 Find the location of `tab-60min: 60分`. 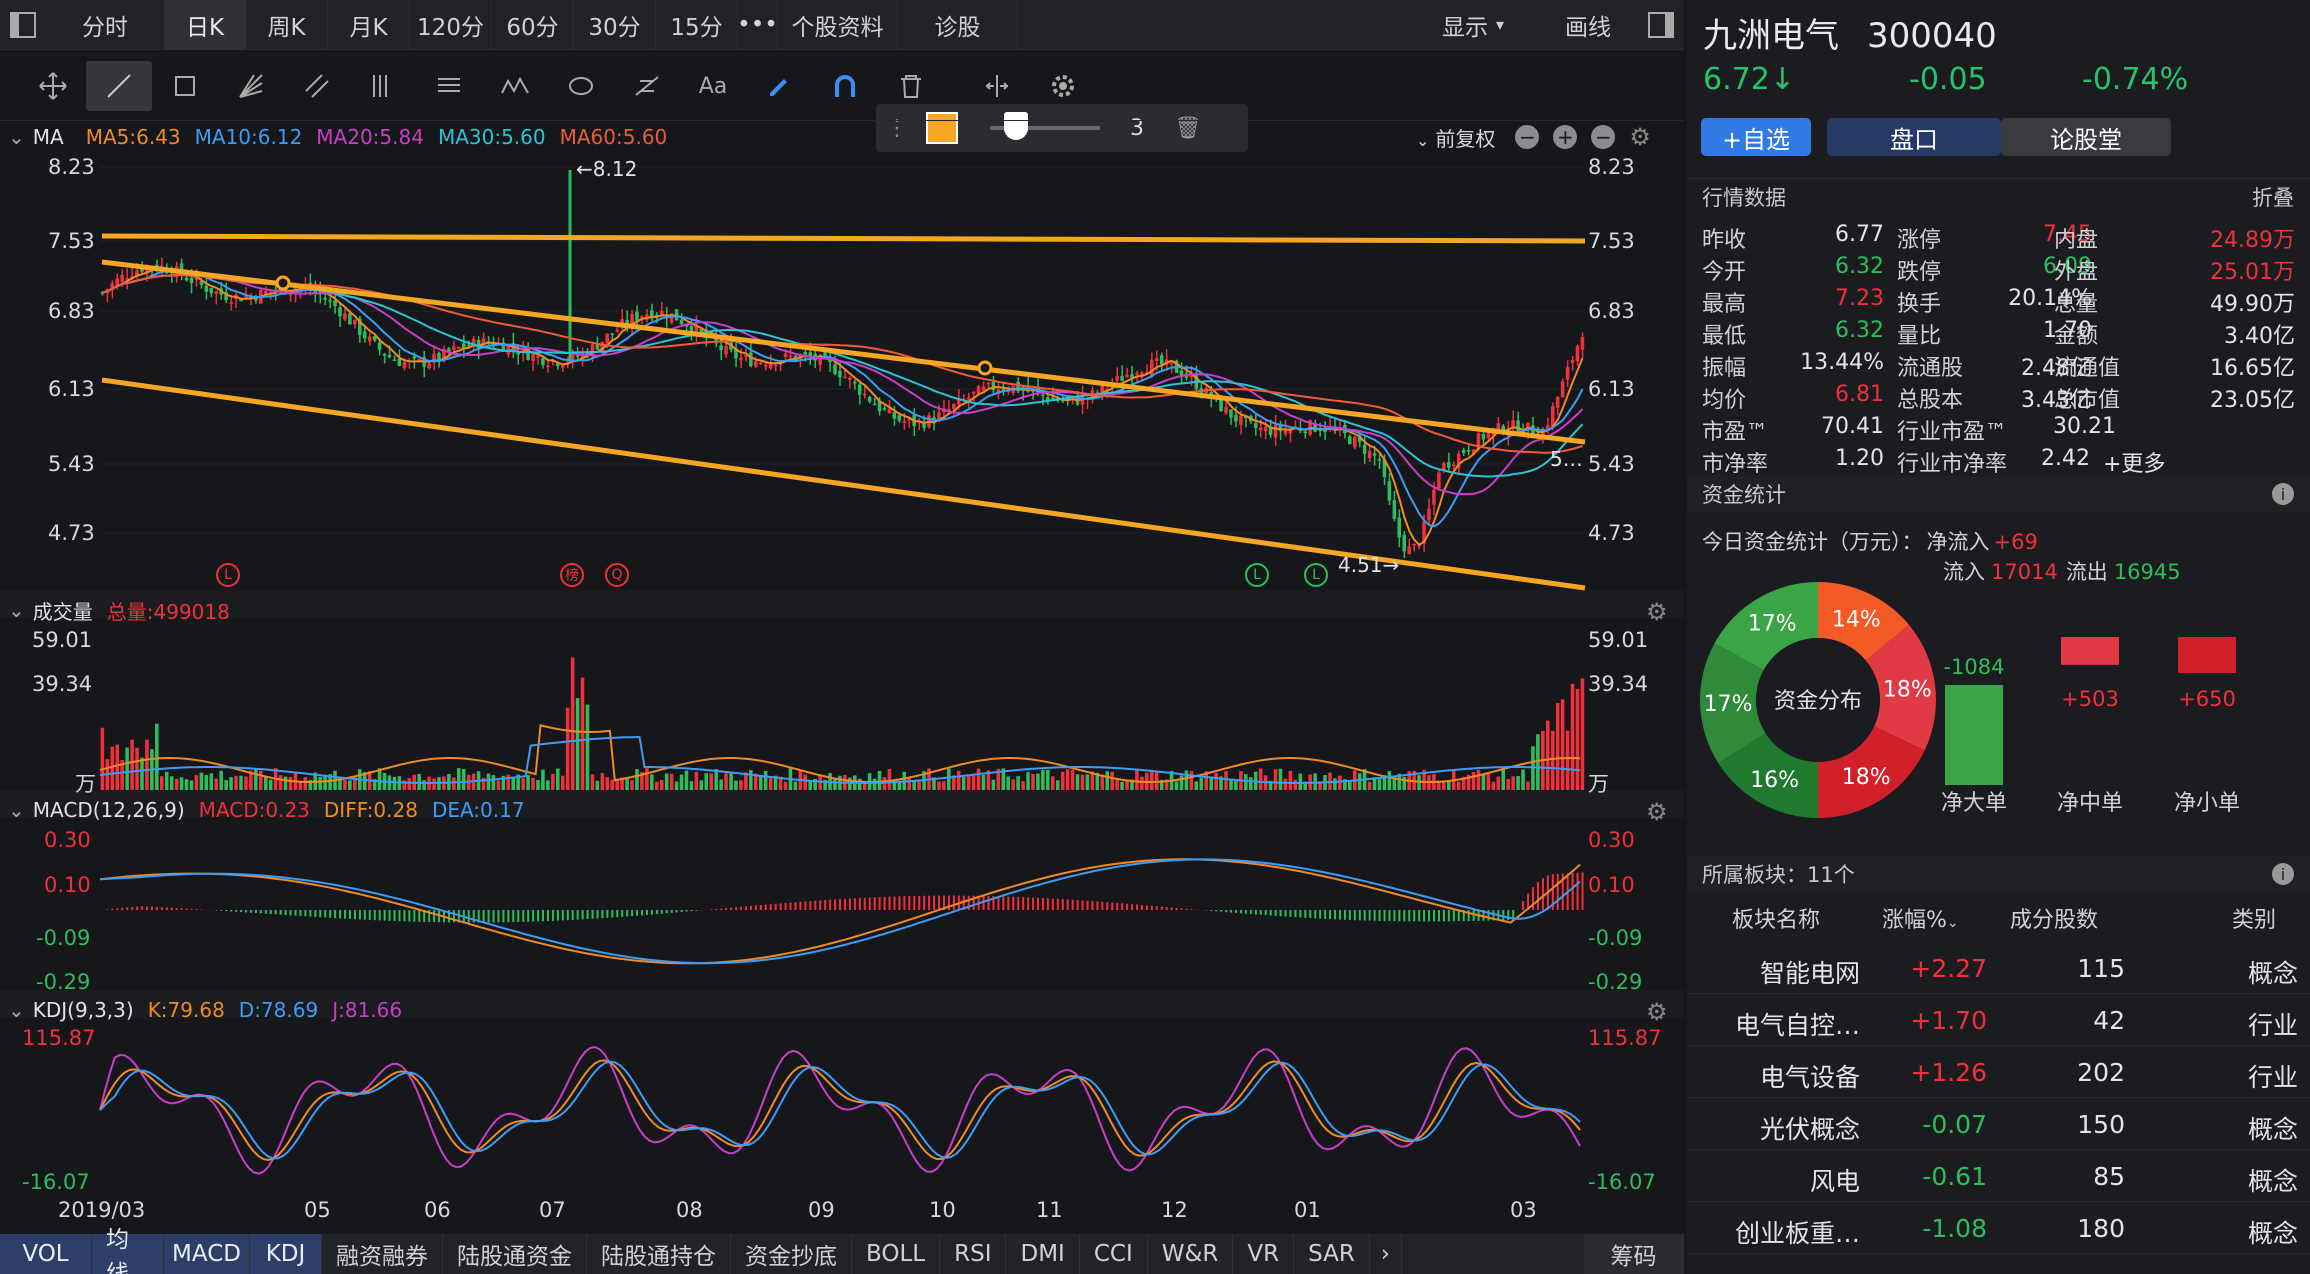

tab-60min: 60分 is located at coordinates (533, 25).